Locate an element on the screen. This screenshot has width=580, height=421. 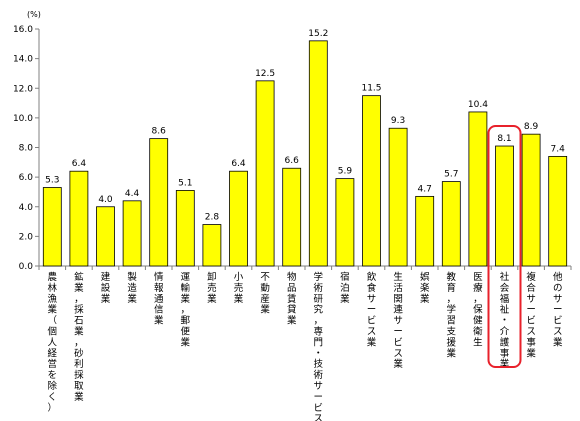
data-label: 5.1 is located at coordinates (185, 183).